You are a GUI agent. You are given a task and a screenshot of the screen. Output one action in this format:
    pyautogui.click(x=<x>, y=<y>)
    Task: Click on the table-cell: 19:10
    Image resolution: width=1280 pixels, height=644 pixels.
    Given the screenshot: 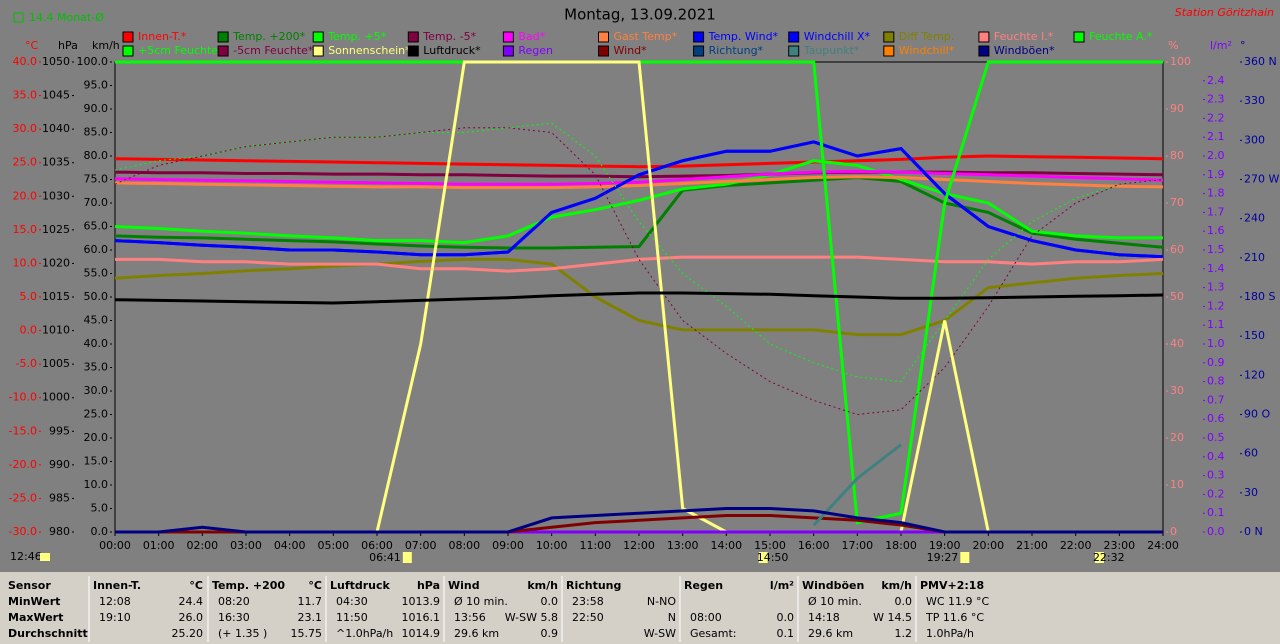 What is the action you would take?
    pyautogui.click(x=115, y=617)
    